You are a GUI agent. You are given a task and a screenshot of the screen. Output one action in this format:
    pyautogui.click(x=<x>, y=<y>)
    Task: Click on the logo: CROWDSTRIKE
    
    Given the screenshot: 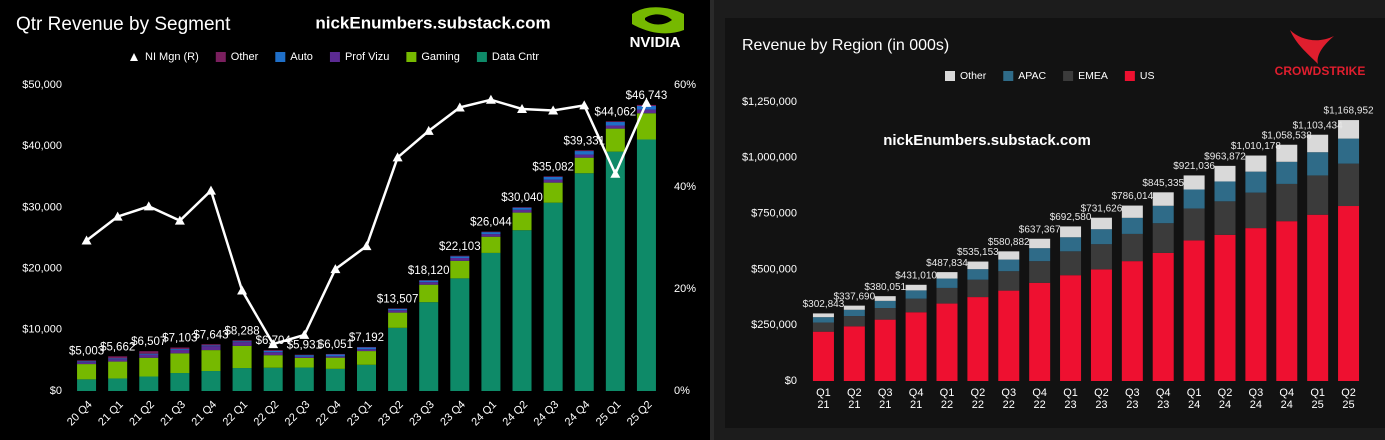 What is the action you would take?
    pyautogui.click(x=1320, y=71)
    